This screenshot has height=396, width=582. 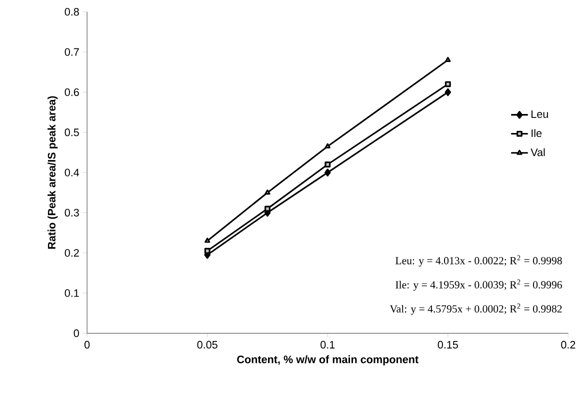 I want to click on y-tick-label: 0.4, so click(x=72, y=172).